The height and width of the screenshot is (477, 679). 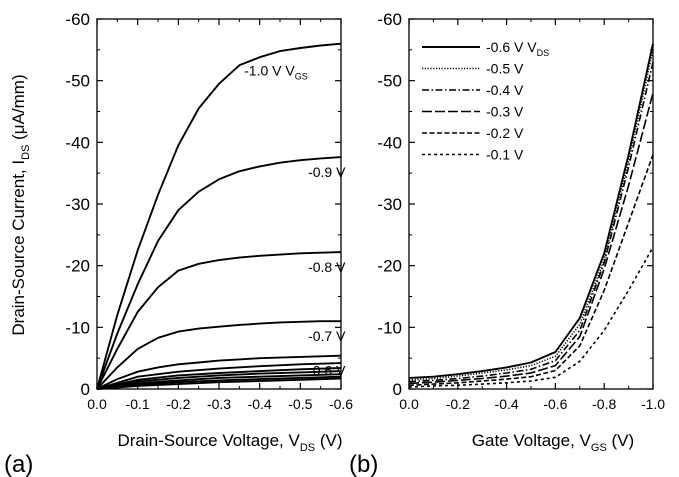 What do you see at coordinates (77, 19) in the screenshot?
I see `panel-a-y-tick-label: -60` at bounding box center [77, 19].